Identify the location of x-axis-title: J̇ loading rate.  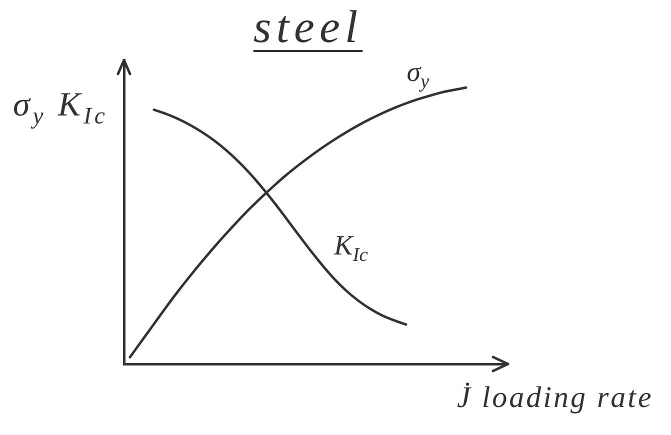
(555, 397).